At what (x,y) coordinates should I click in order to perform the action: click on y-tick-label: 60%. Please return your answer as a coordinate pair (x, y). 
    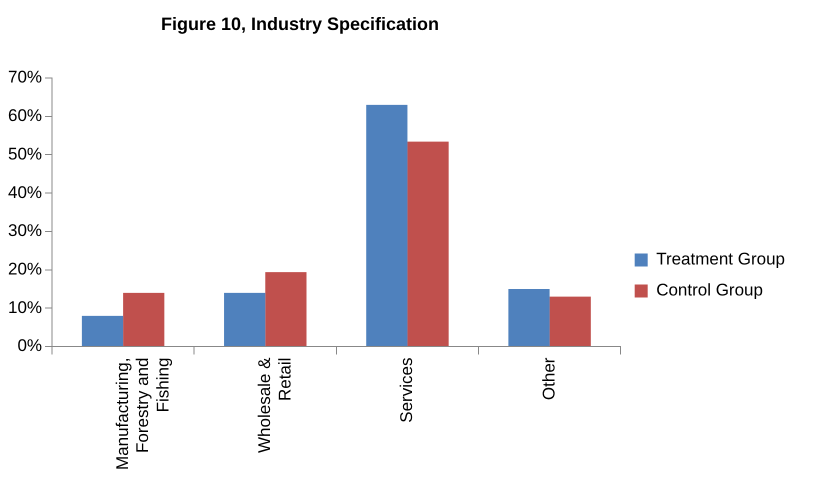
    Looking at the image, I should click on (25, 116).